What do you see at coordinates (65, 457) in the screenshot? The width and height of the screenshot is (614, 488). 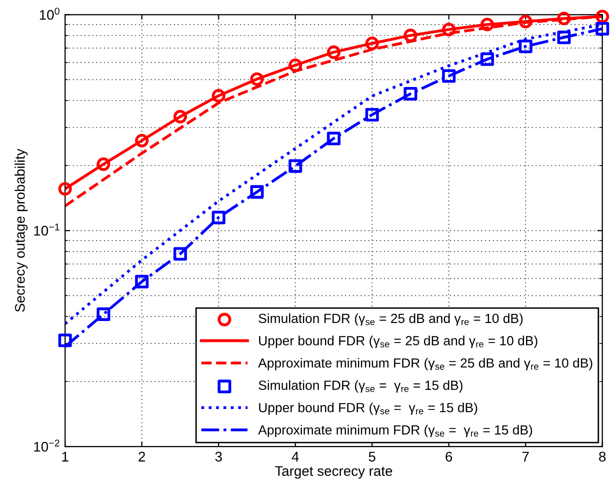 I see `x-tick-label: 1` at bounding box center [65, 457].